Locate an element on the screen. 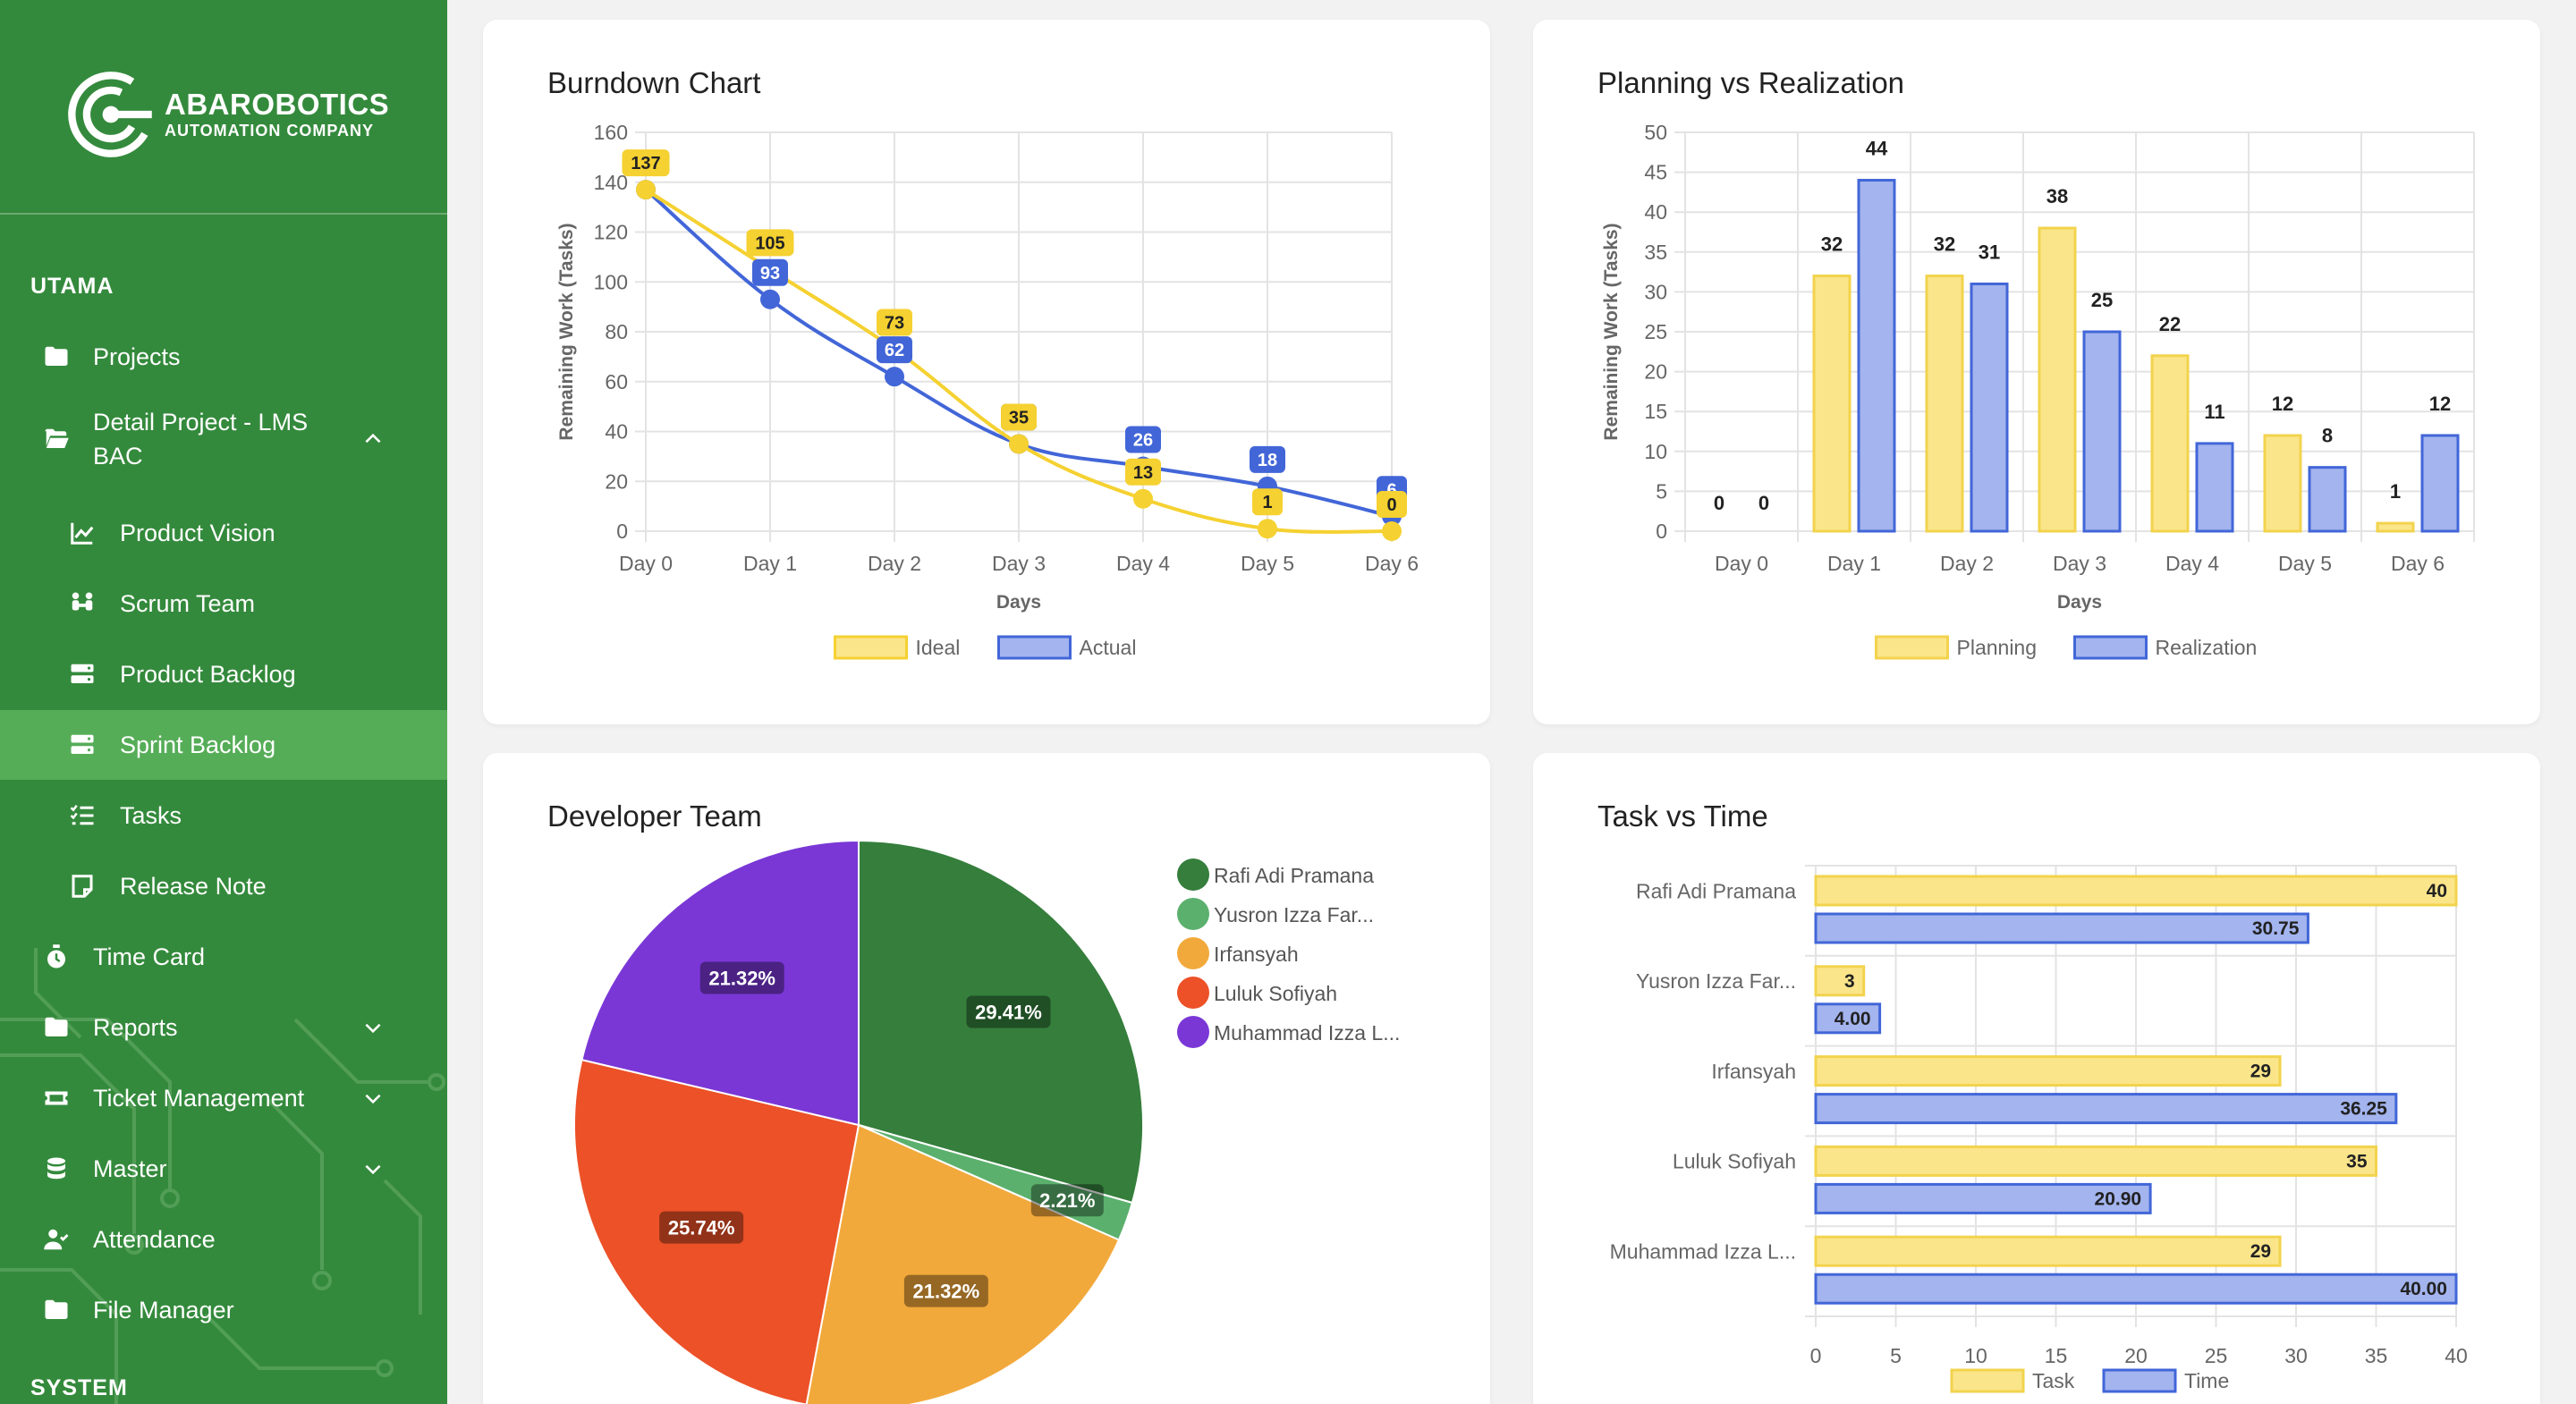  bar-value-label: 38 is located at coordinates (2057, 196).